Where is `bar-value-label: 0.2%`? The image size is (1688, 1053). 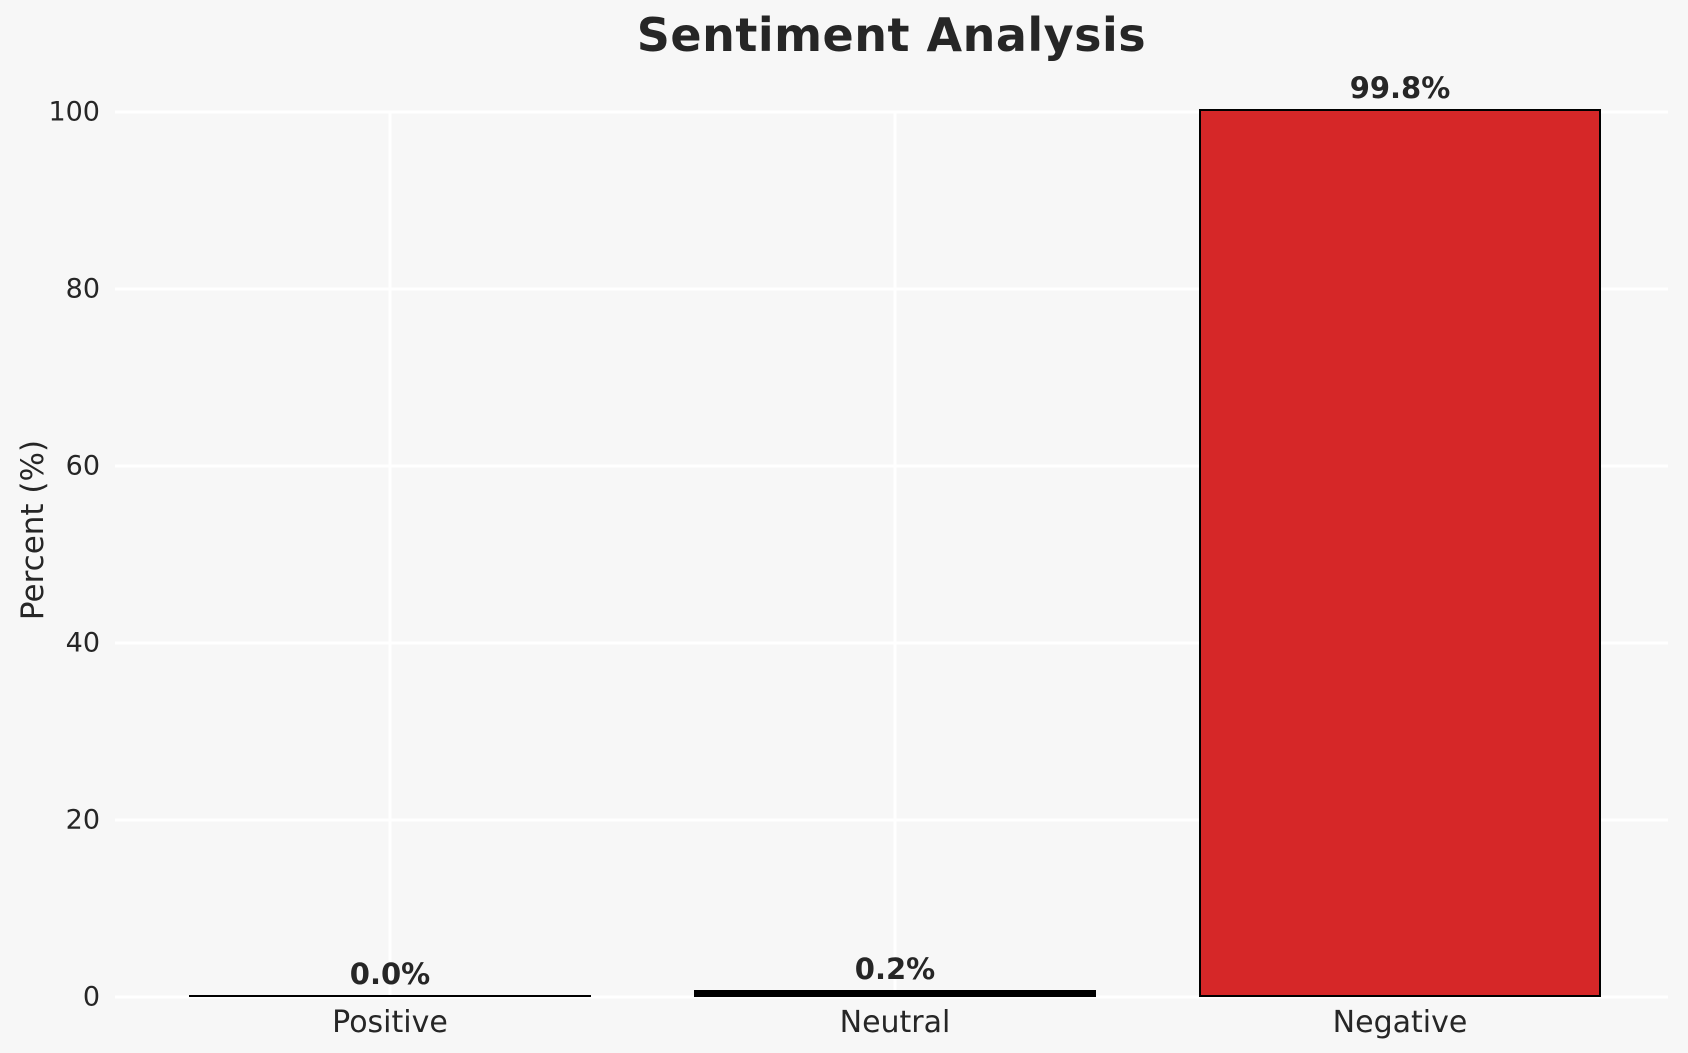
bar-value-label: 0.2% is located at coordinates (895, 969).